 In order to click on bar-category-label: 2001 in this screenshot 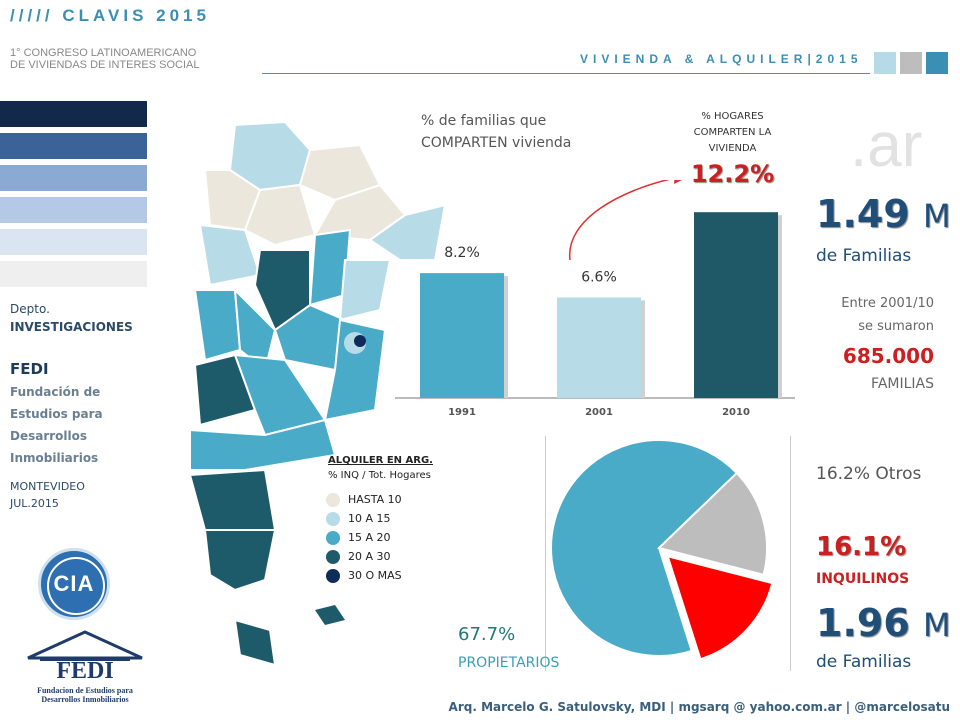, I will do `click(599, 412)`.